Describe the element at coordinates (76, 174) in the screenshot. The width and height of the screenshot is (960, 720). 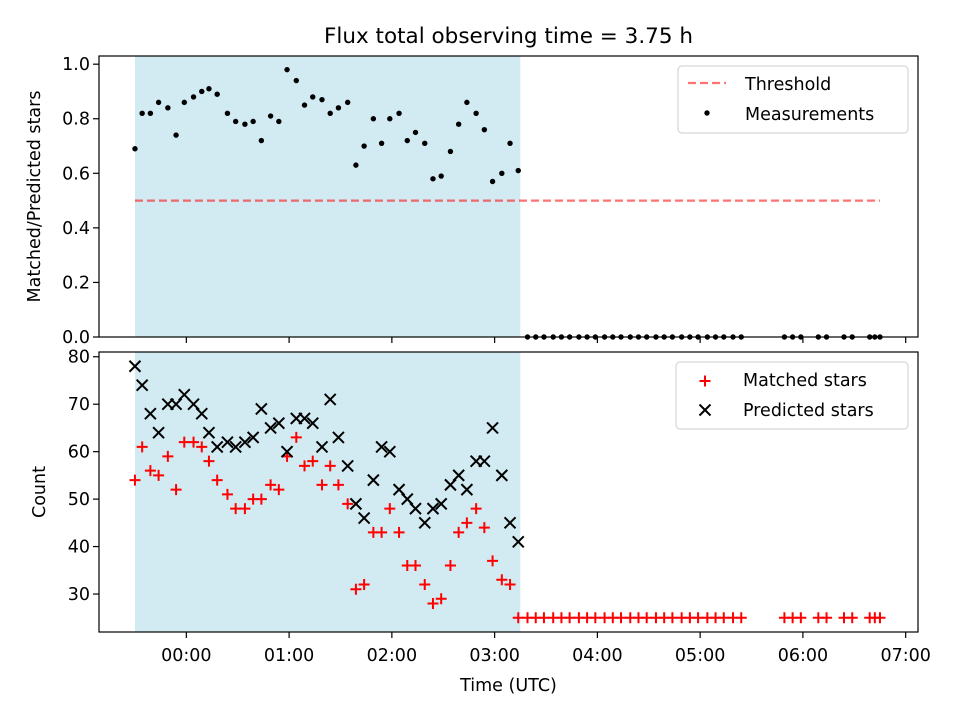
I see `y-tick-label: 0.6` at that location.